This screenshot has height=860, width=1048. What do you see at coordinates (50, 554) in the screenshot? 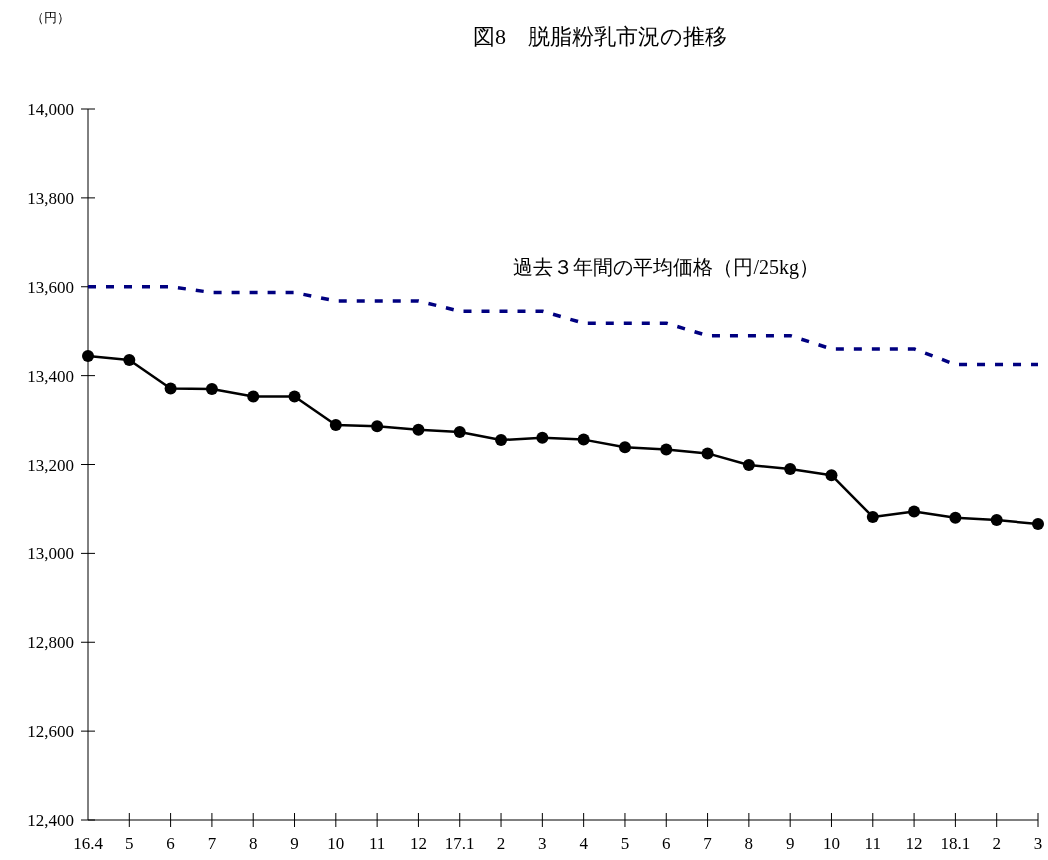
I see `y-tick-label: 13,000` at bounding box center [50, 554].